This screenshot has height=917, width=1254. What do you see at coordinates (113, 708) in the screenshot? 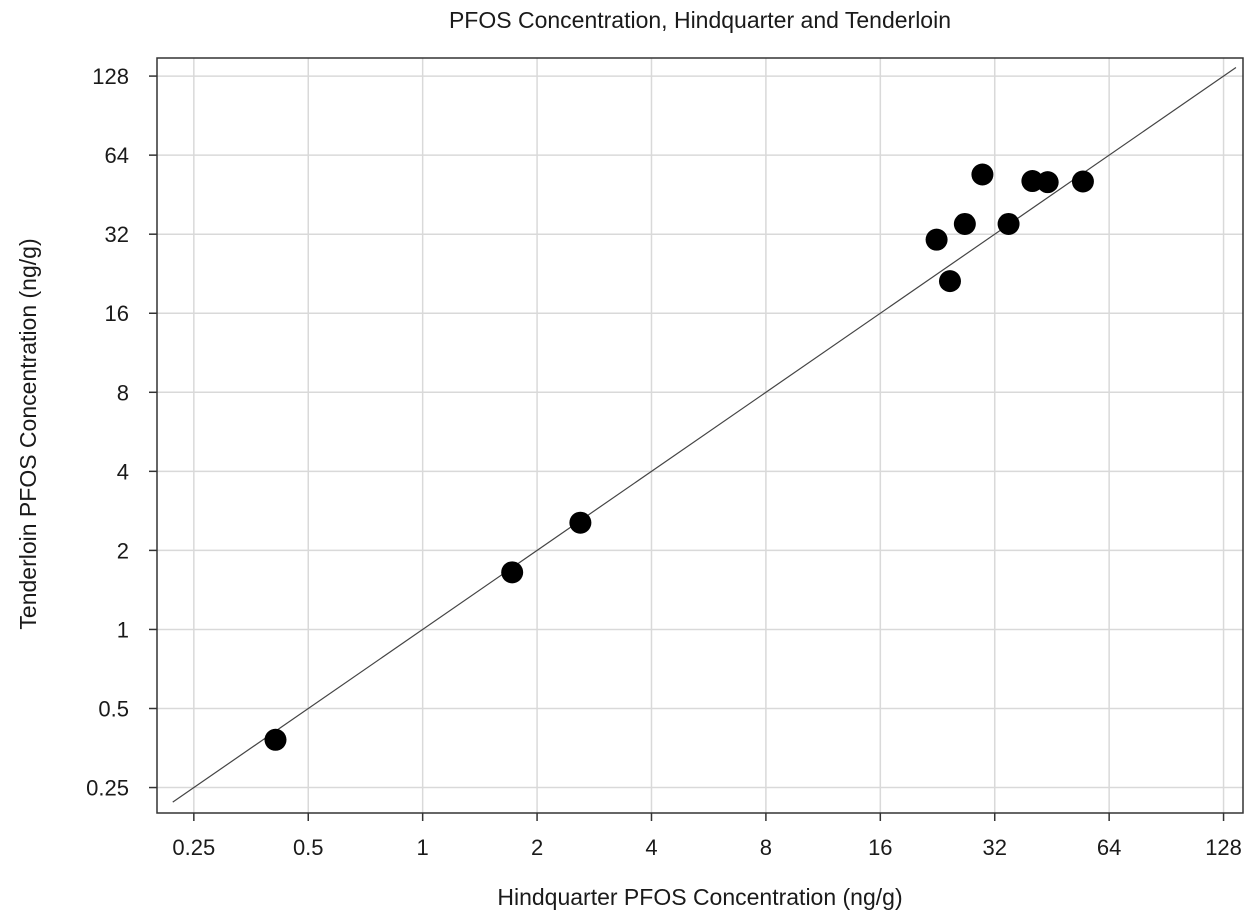
I see `y-tick-label: 0.5` at bounding box center [113, 708].